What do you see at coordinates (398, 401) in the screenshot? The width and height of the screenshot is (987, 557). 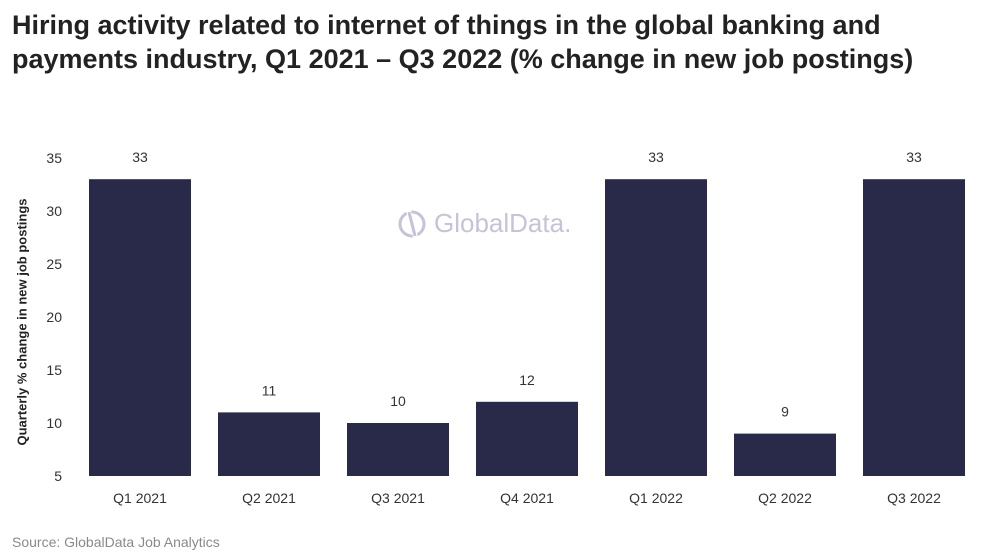 I see `data-label: 10` at bounding box center [398, 401].